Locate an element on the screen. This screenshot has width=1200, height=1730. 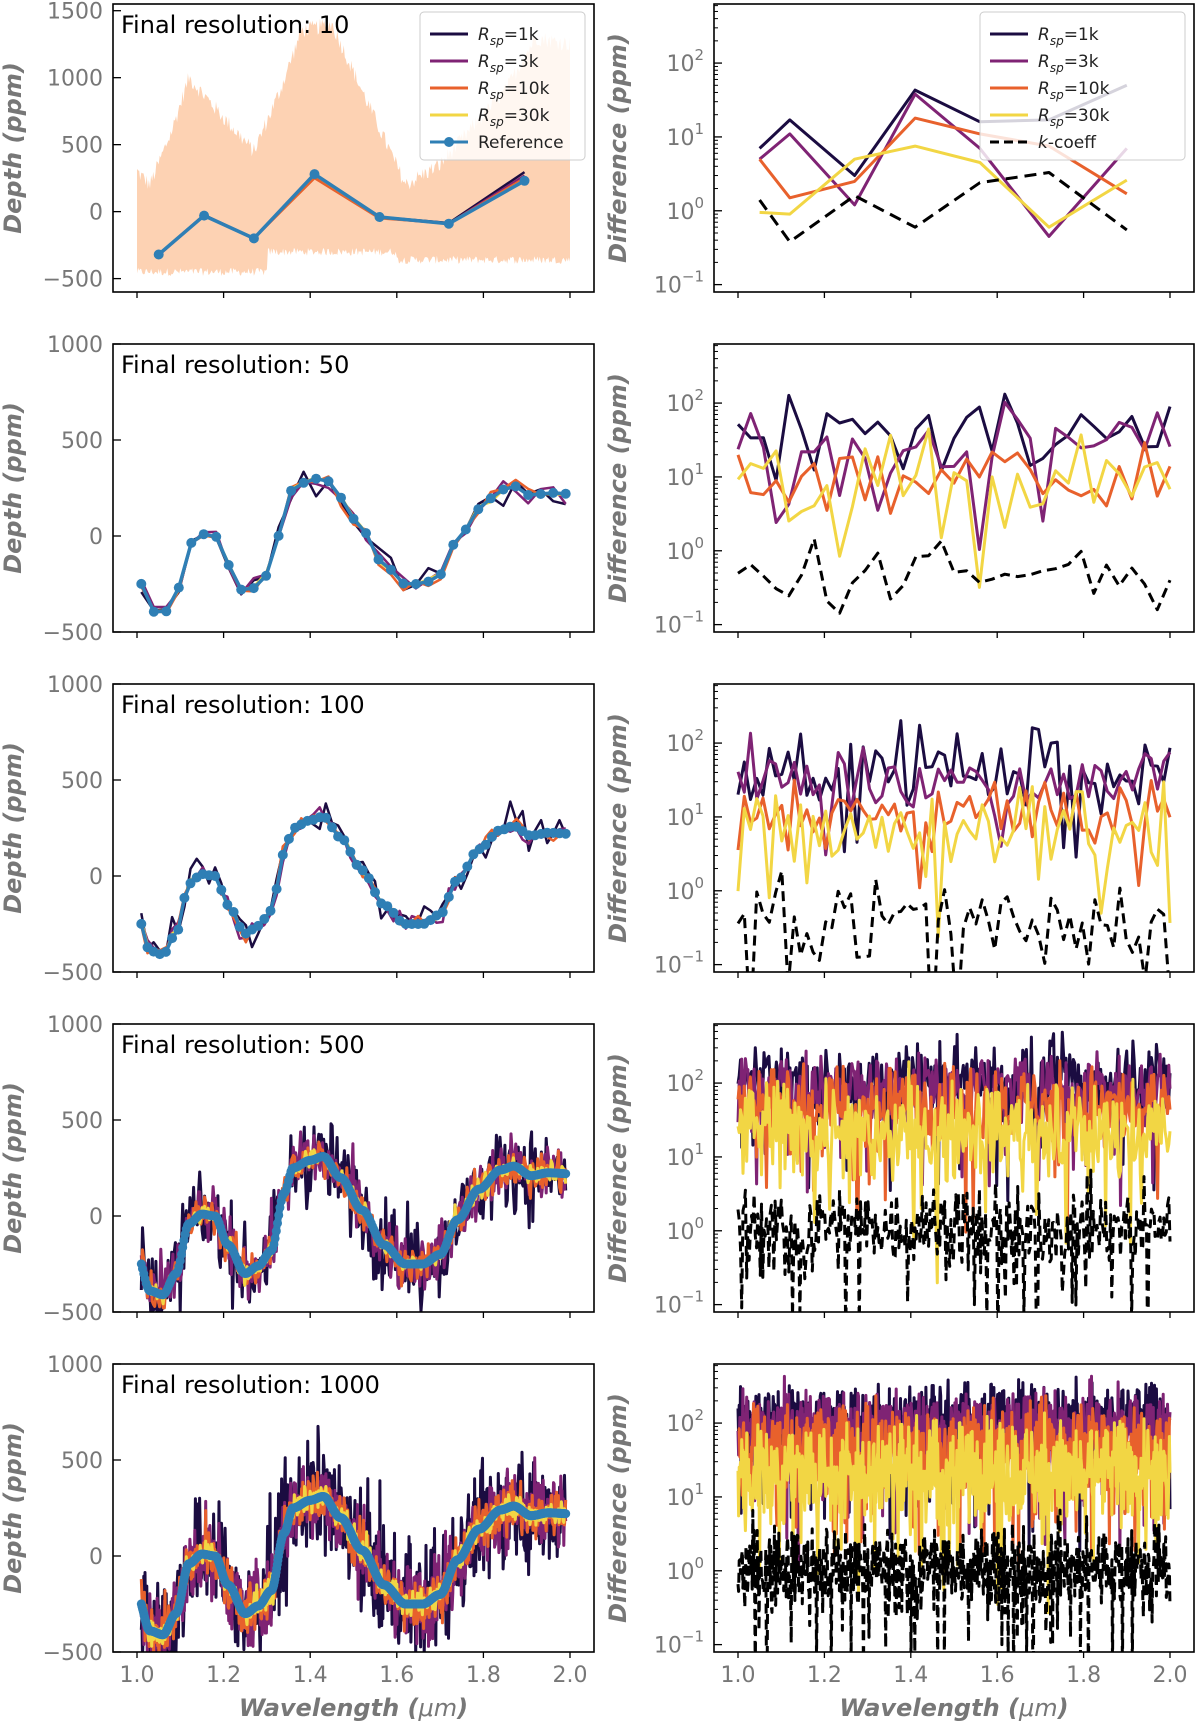
series-line-1k is located at coordinates (954, 437).